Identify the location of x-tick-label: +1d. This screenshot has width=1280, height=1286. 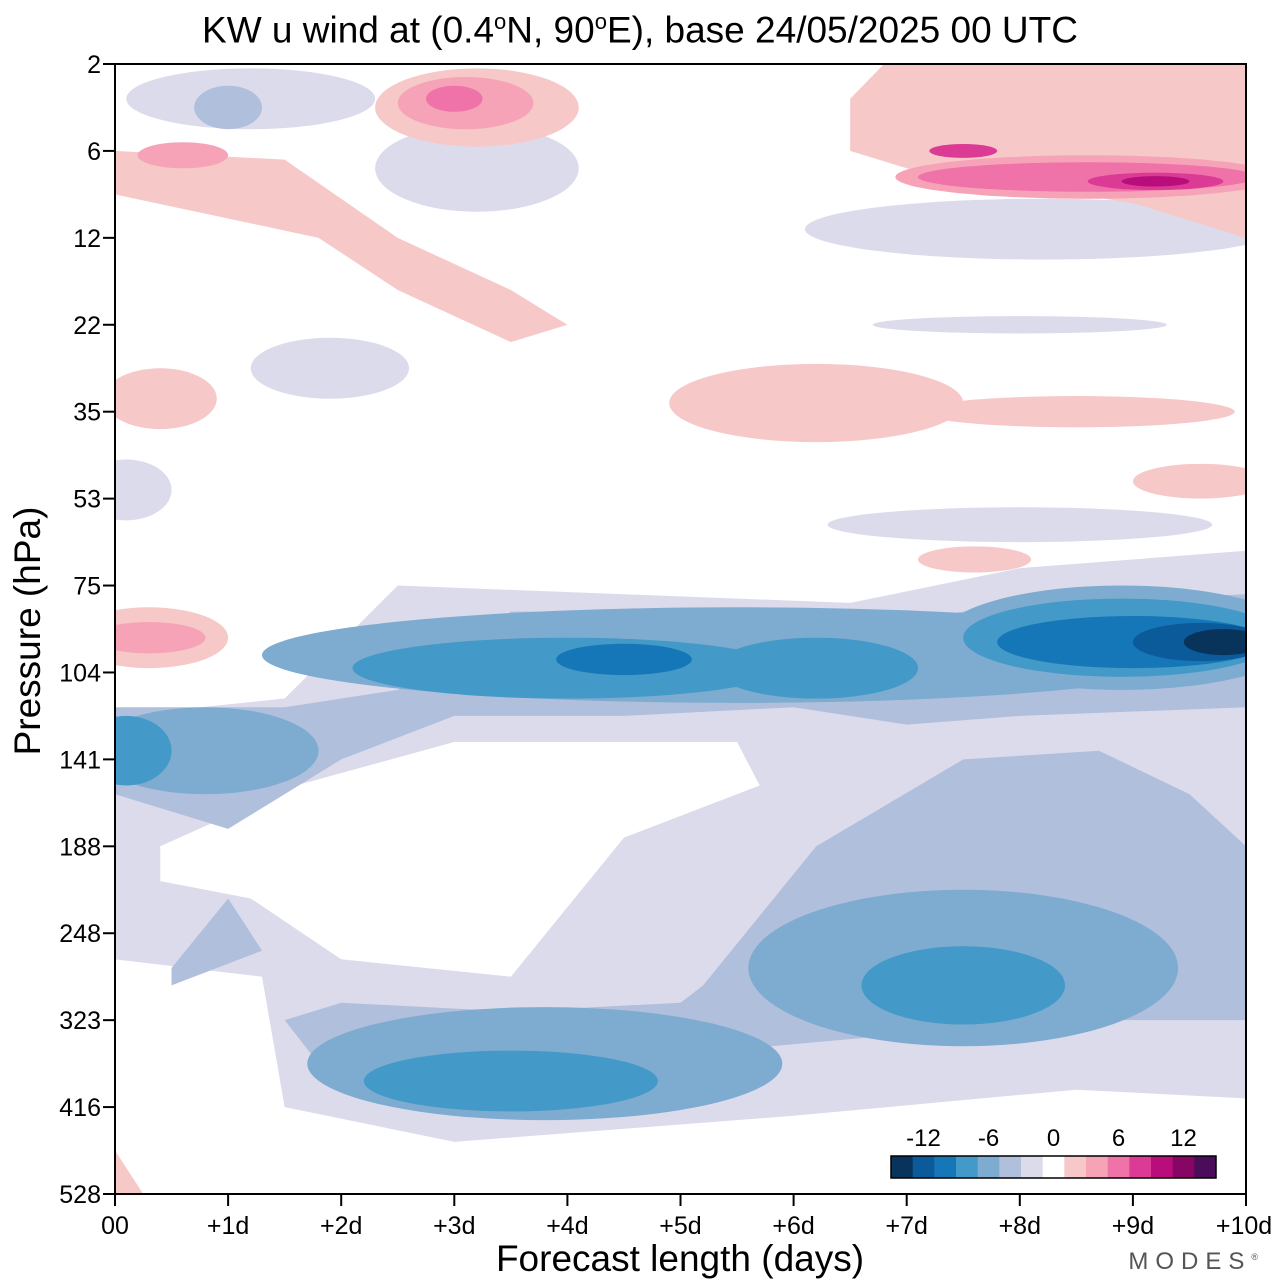
(228, 1226).